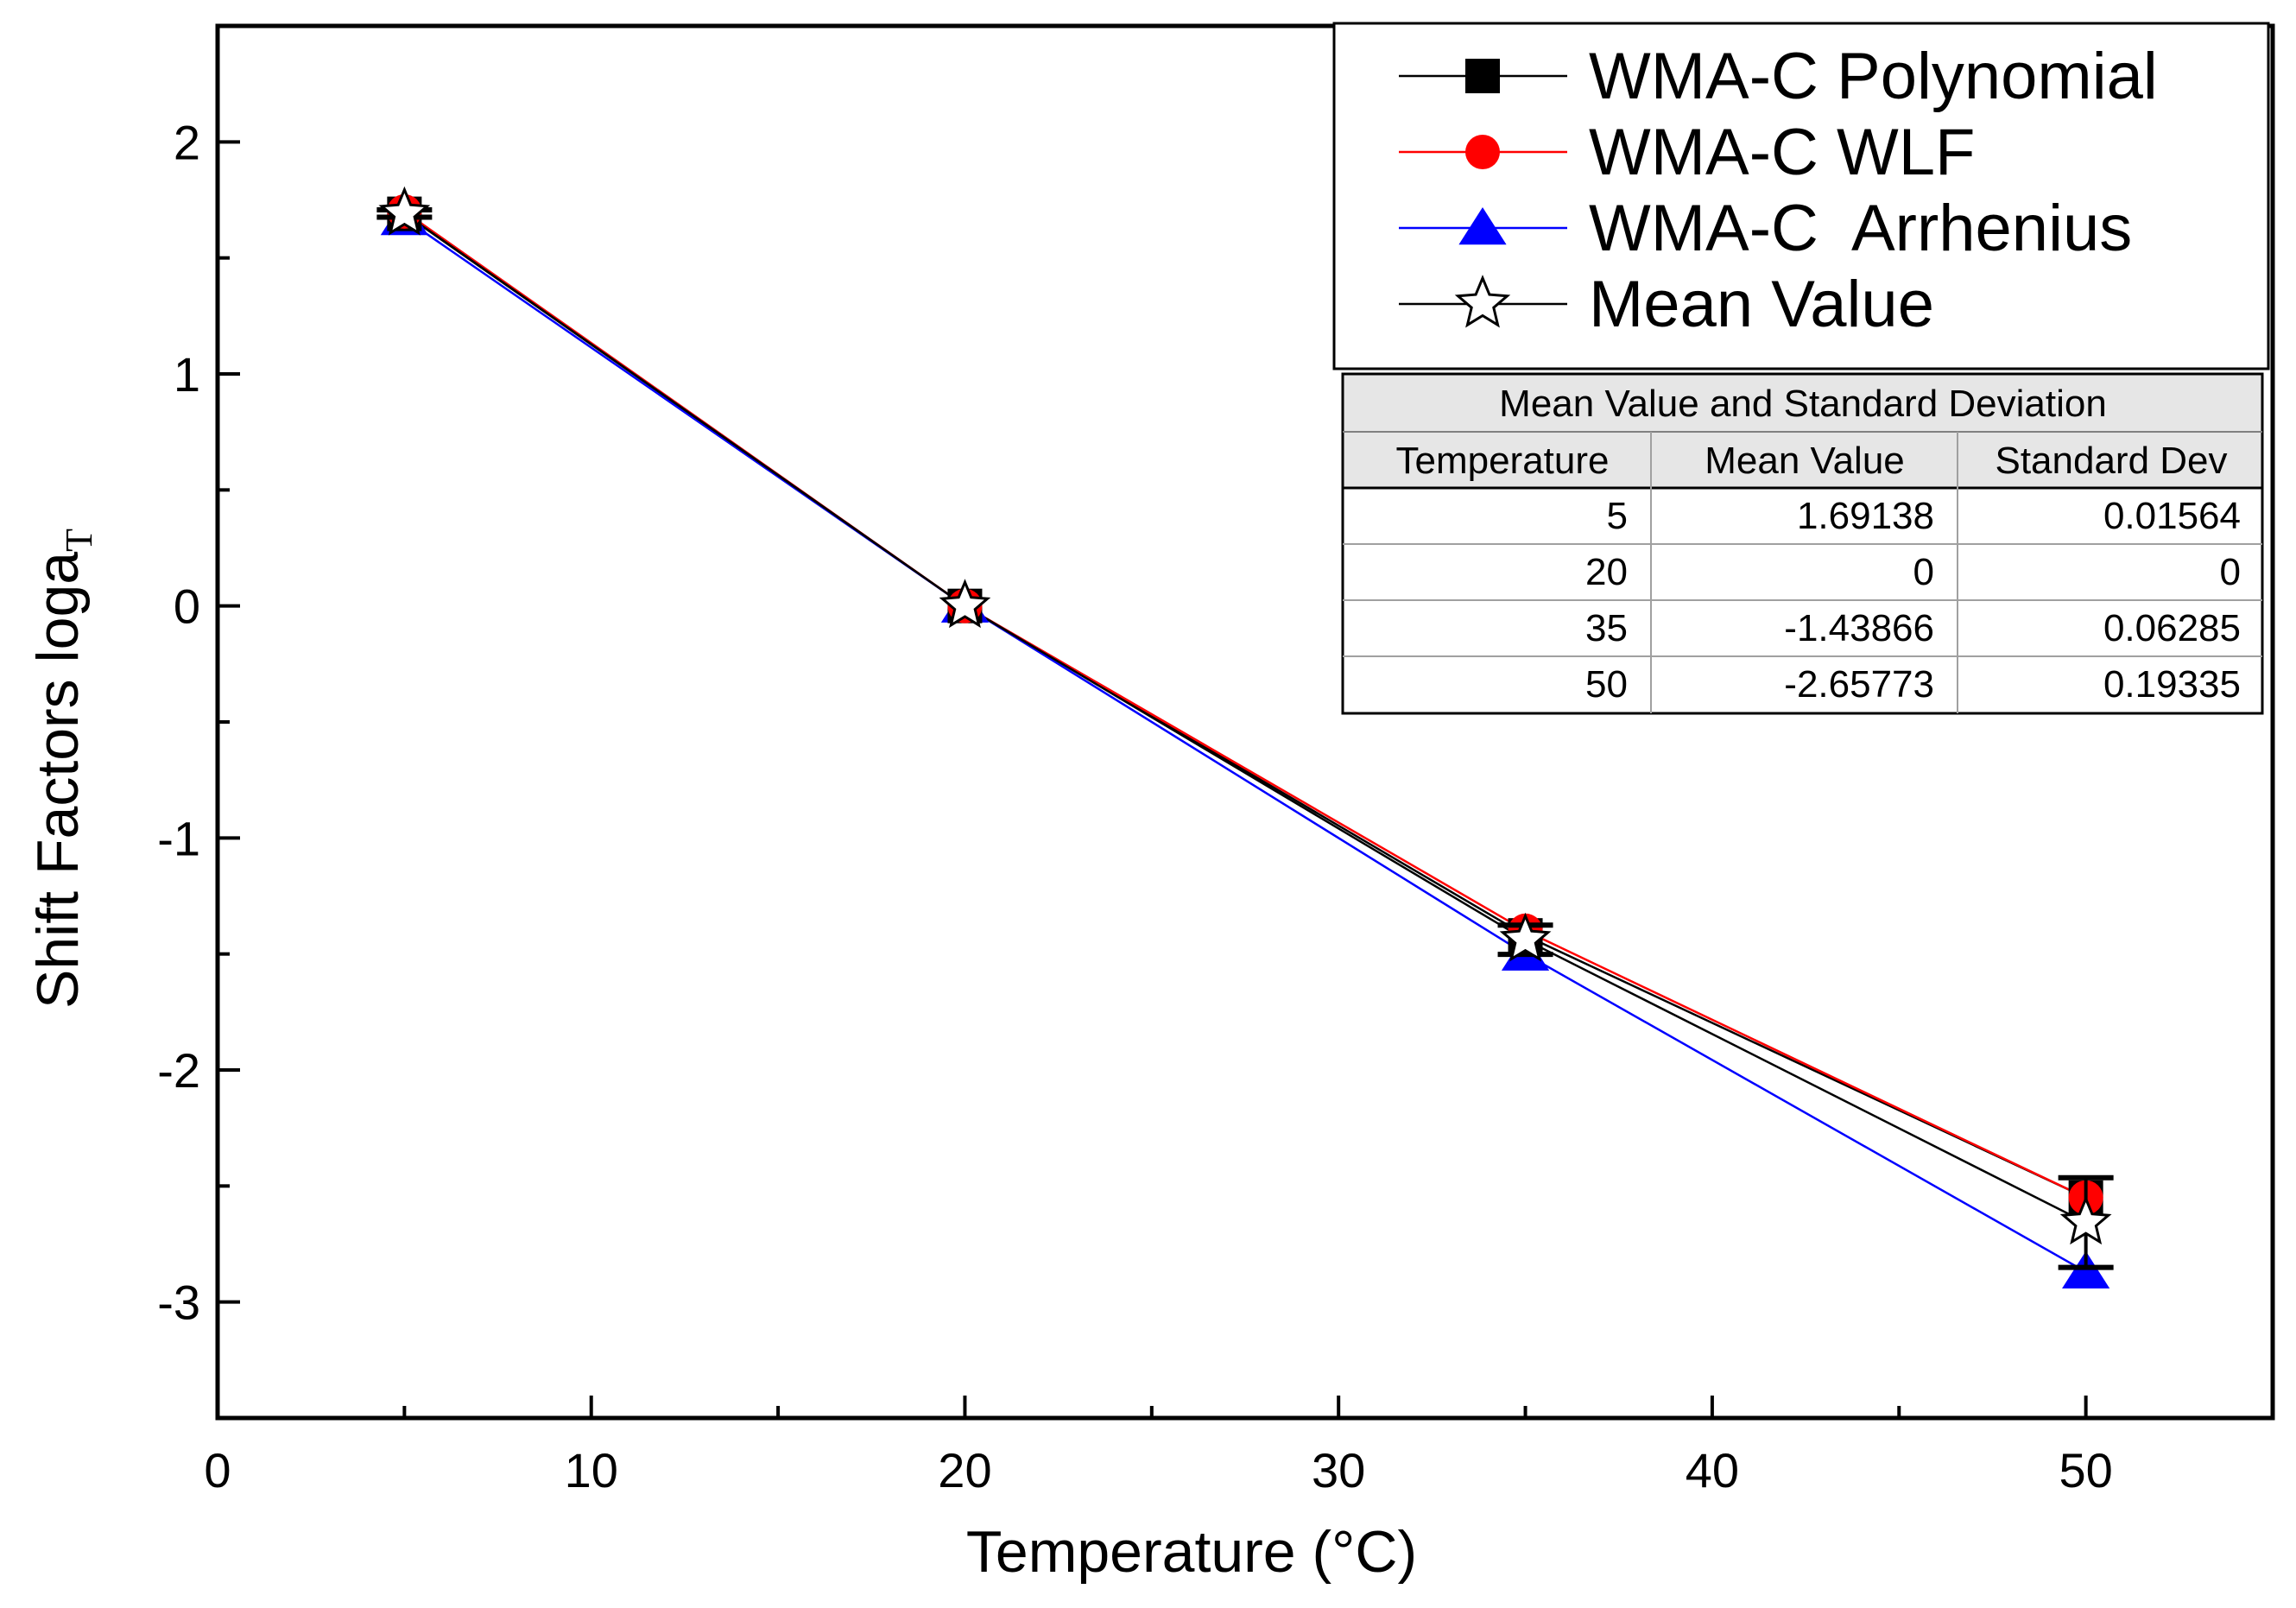 This screenshot has height=1608, width=2296. What do you see at coordinates (79, 540) in the screenshot?
I see `y-axis-label-subscript: T` at bounding box center [79, 540].